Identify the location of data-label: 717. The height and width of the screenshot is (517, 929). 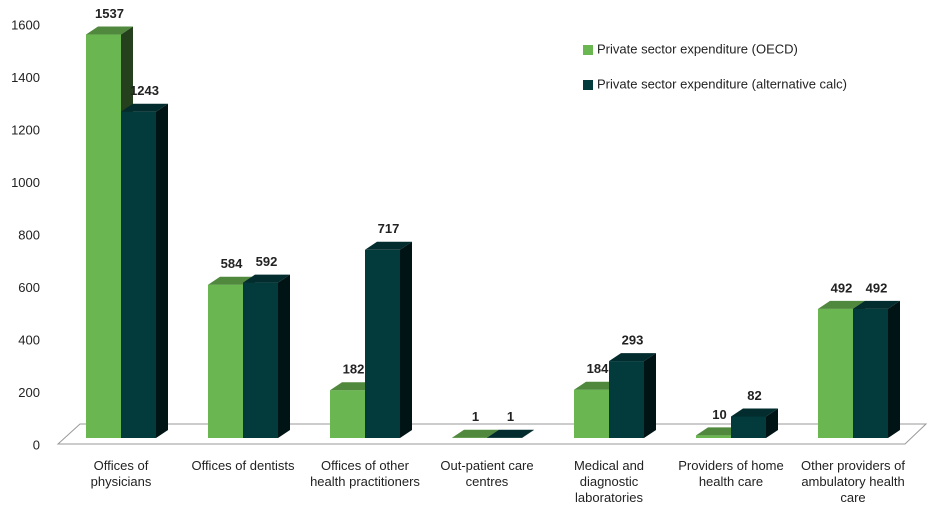
(389, 228).